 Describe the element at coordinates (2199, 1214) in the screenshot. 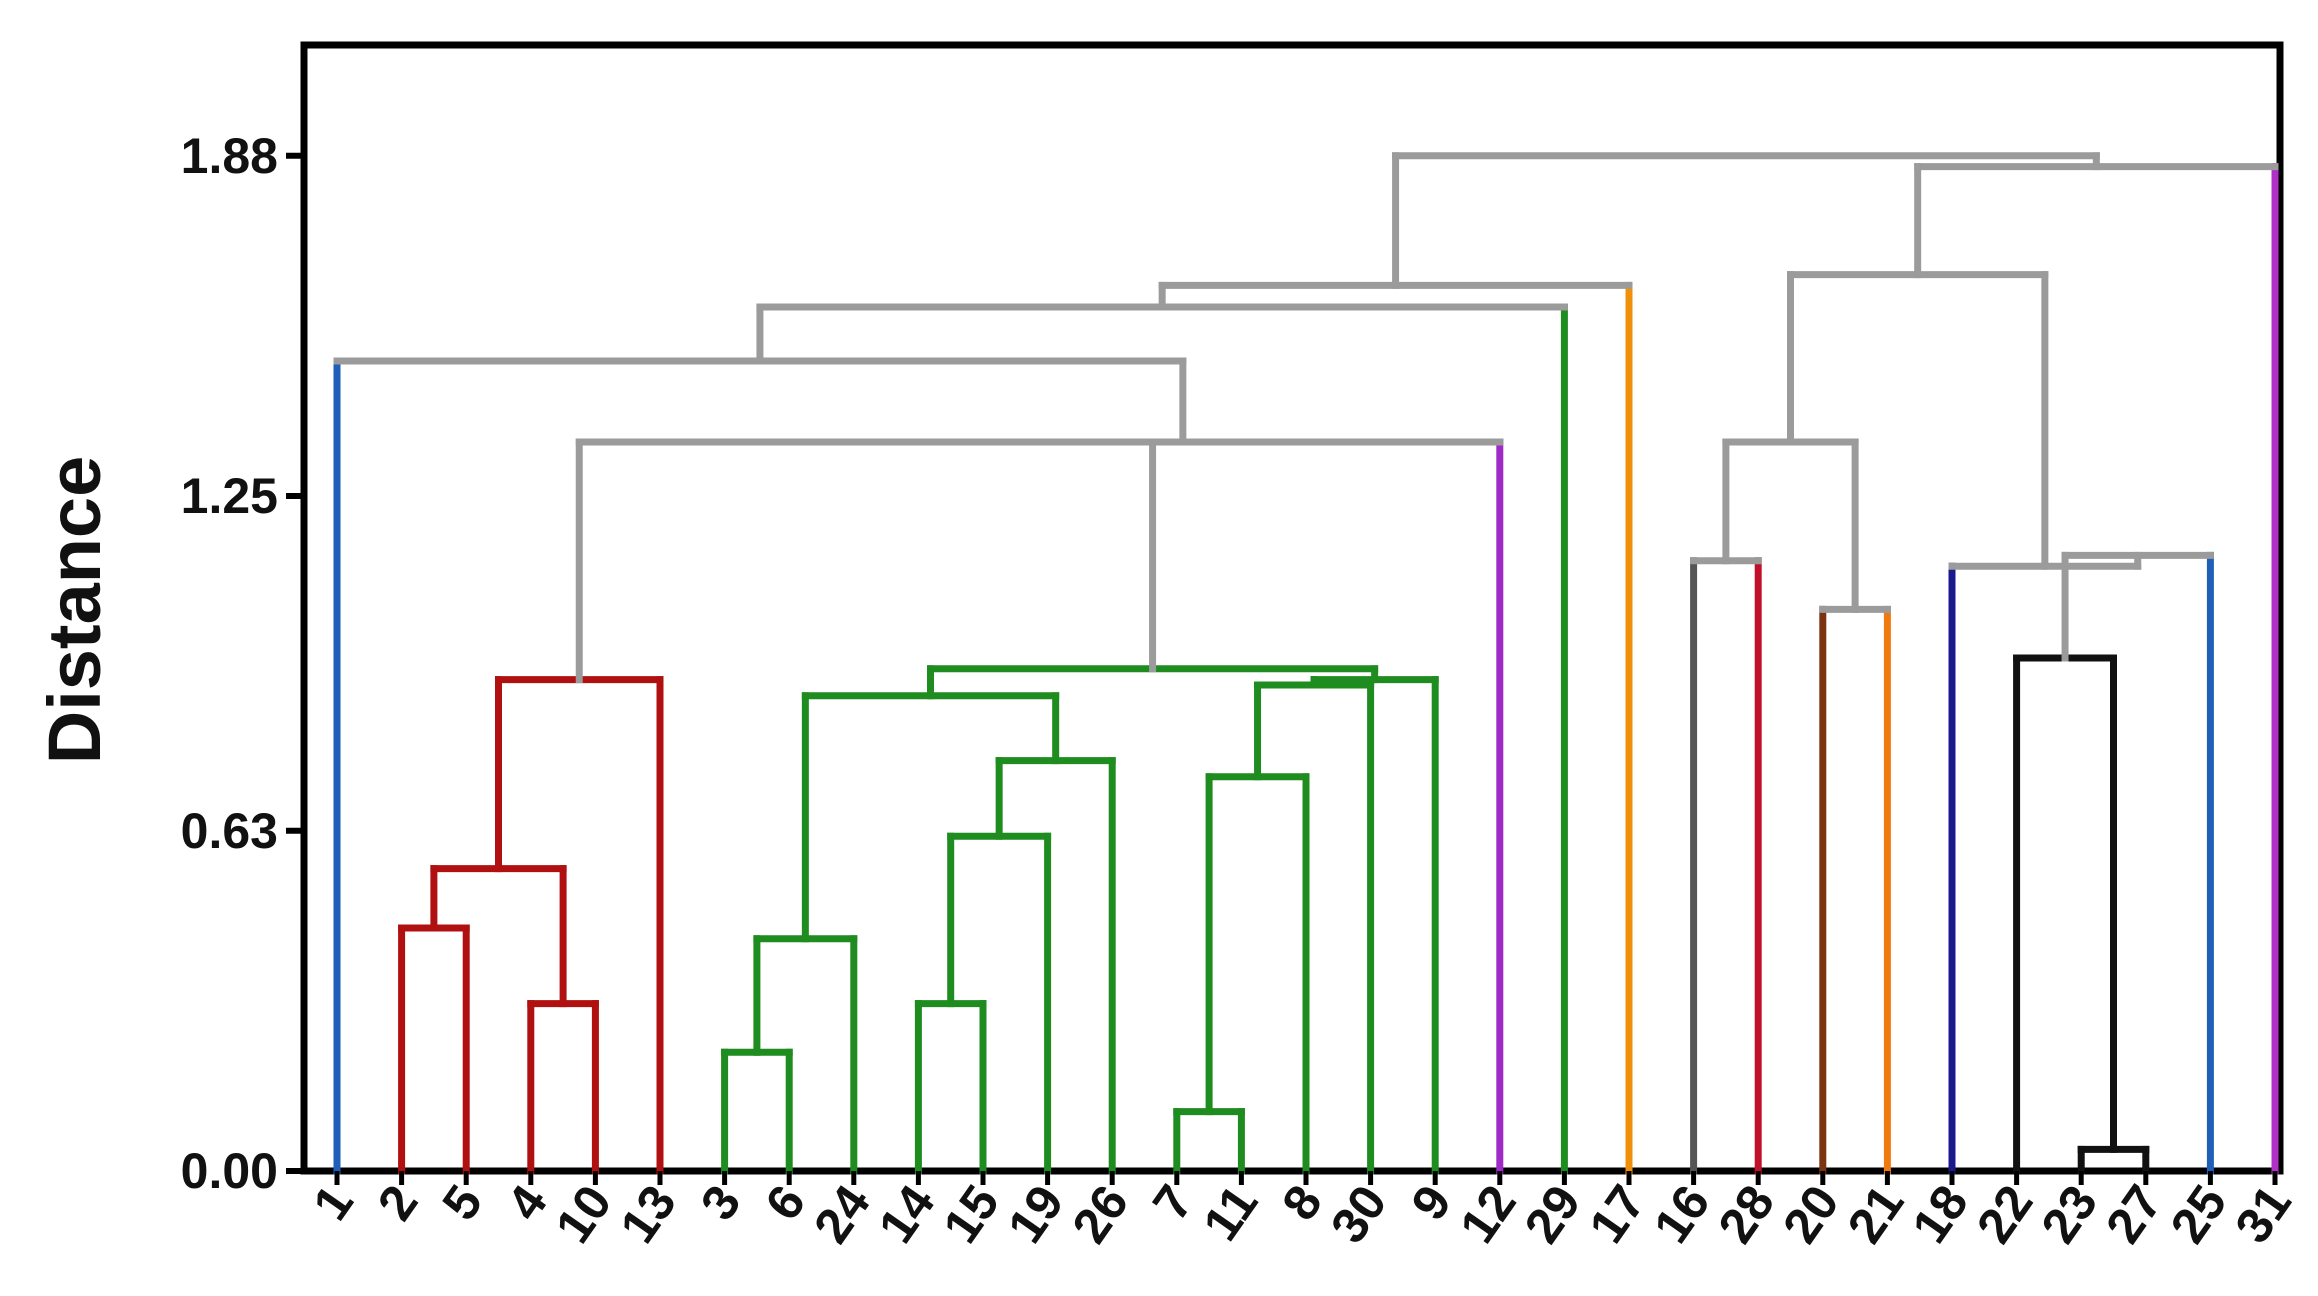

I see `leaf-label: 25` at that location.